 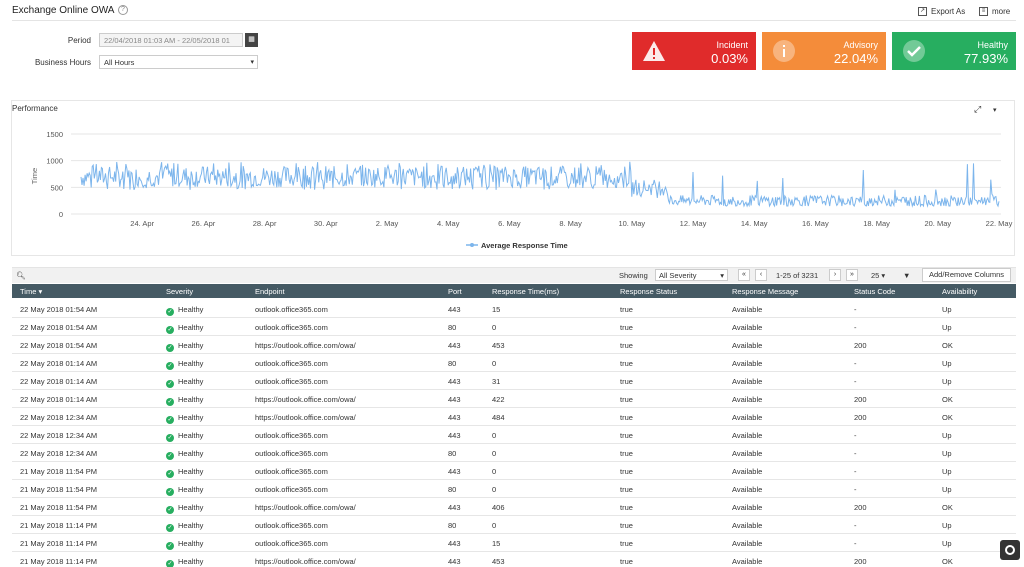 What do you see at coordinates (178, 62) in the screenshot?
I see `business-hours-select: All Hours ▾` at bounding box center [178, 62].